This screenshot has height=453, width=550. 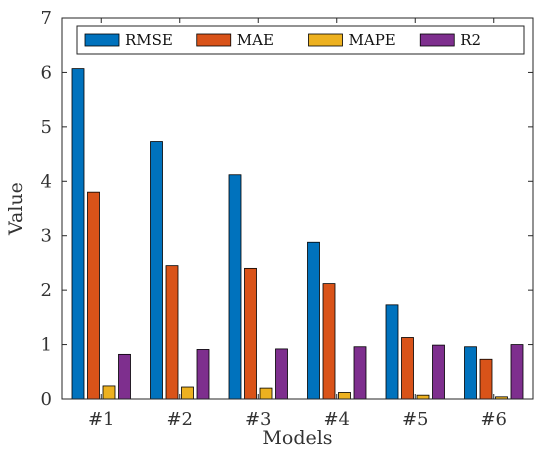 What do you see at coordinates (493, 419) in the screenshot?
I see `x-tick-label: #6` at bounding box center [493, 419].